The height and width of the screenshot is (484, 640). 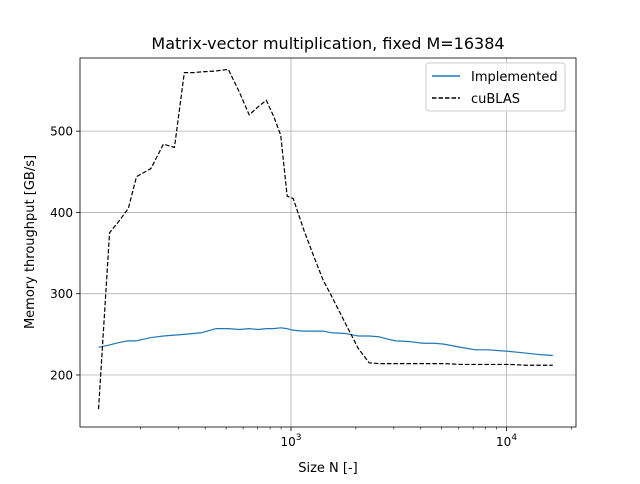 What do you see at coordinates (290, 441) in the screenshot?
I see `x-tick-label: 10³` at bounding box center [290, 441].